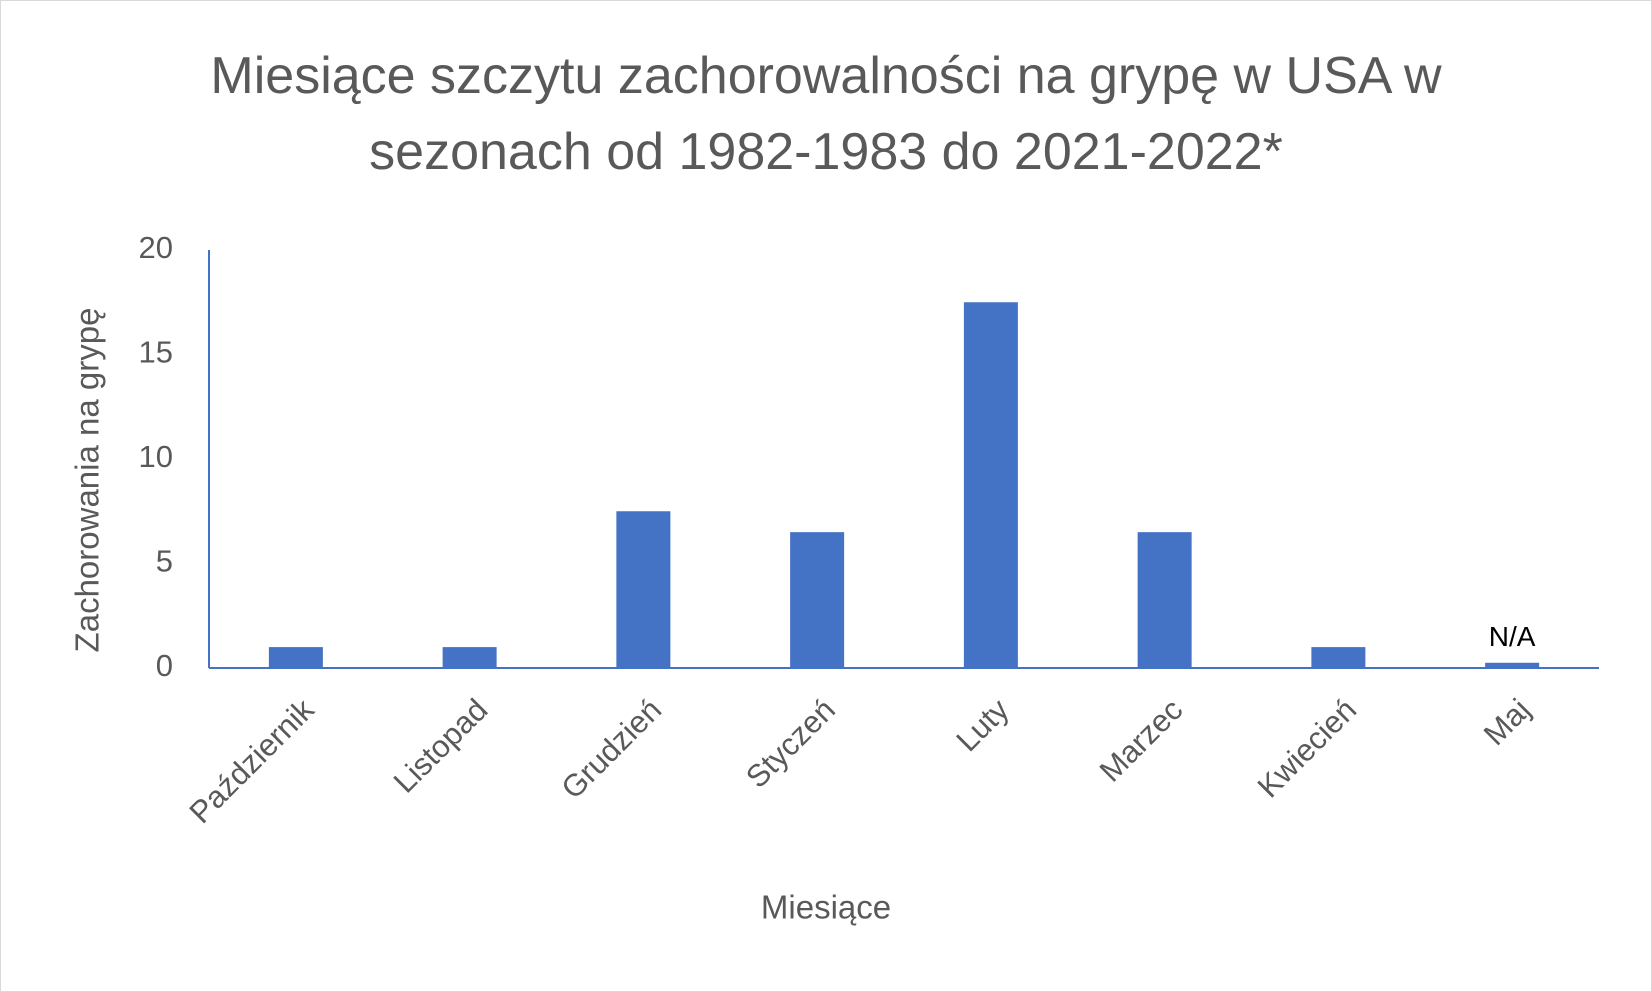 The image size is (1652, 992). I want to click on y-tick-label: 20, so click(156, 247).